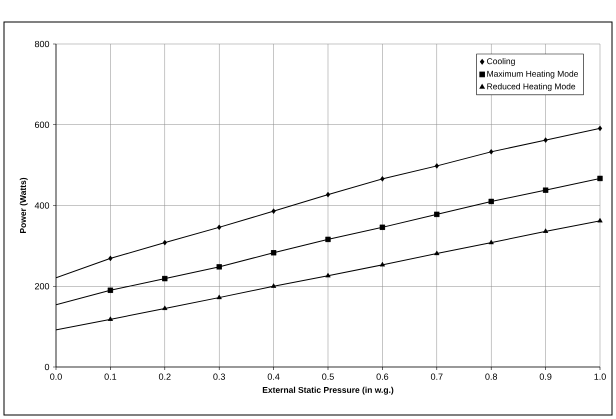 The height and width of the screenshot is (419, 616). Describe the element at coordinates (501, 62) in the screenshot. I see `legend-label: Cooling` at that location.